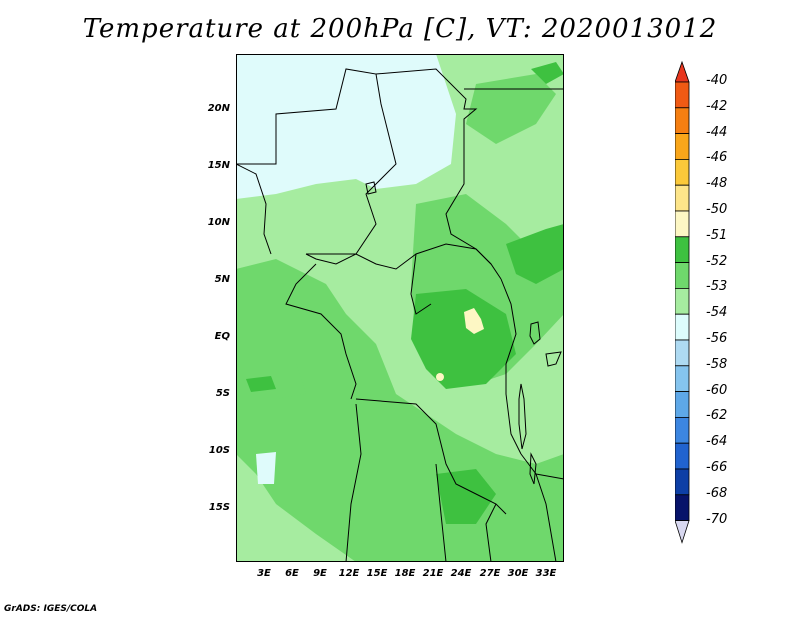 The height and width of the screenshot is (618, 800). What do you see at coordinates (717, 209) in the screenshot?
I see `colorbar-label: -50` at bounding box center [717, 209].